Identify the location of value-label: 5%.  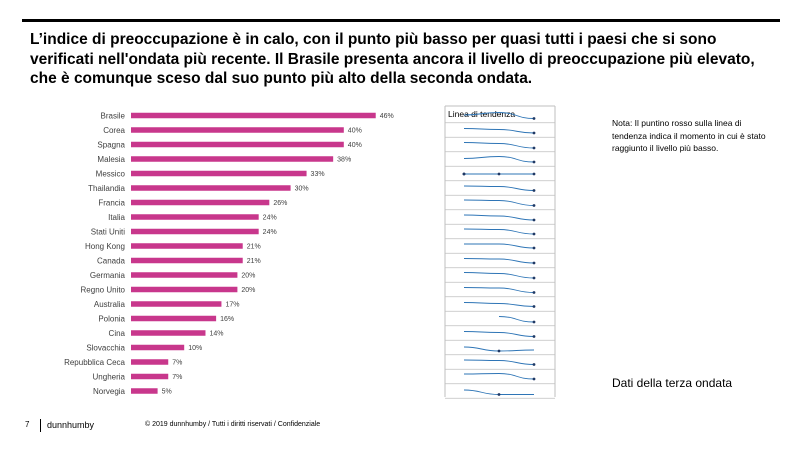
(167, 392).